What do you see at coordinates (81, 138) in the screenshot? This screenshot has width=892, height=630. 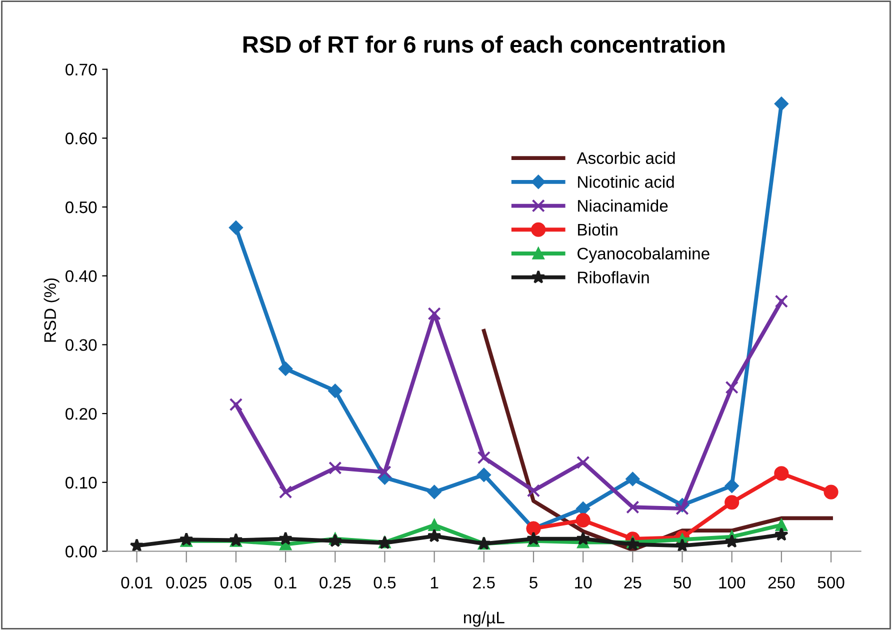 I see `y-tick-label: 0.60` at bounding box center [81, 138].